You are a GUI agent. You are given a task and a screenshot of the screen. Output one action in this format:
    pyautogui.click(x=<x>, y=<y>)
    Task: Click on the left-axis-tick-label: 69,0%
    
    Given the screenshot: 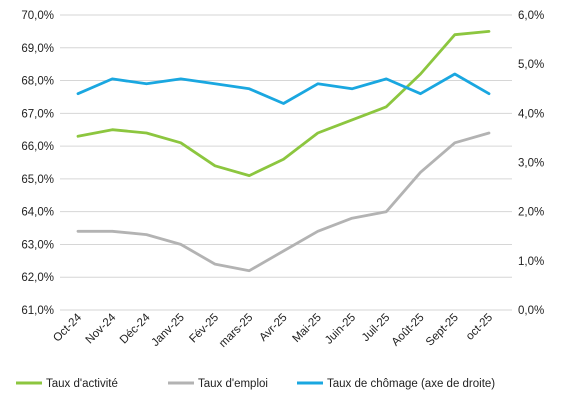 What is the action you would take?
    pyautogui.click(x=37, y=49)
    